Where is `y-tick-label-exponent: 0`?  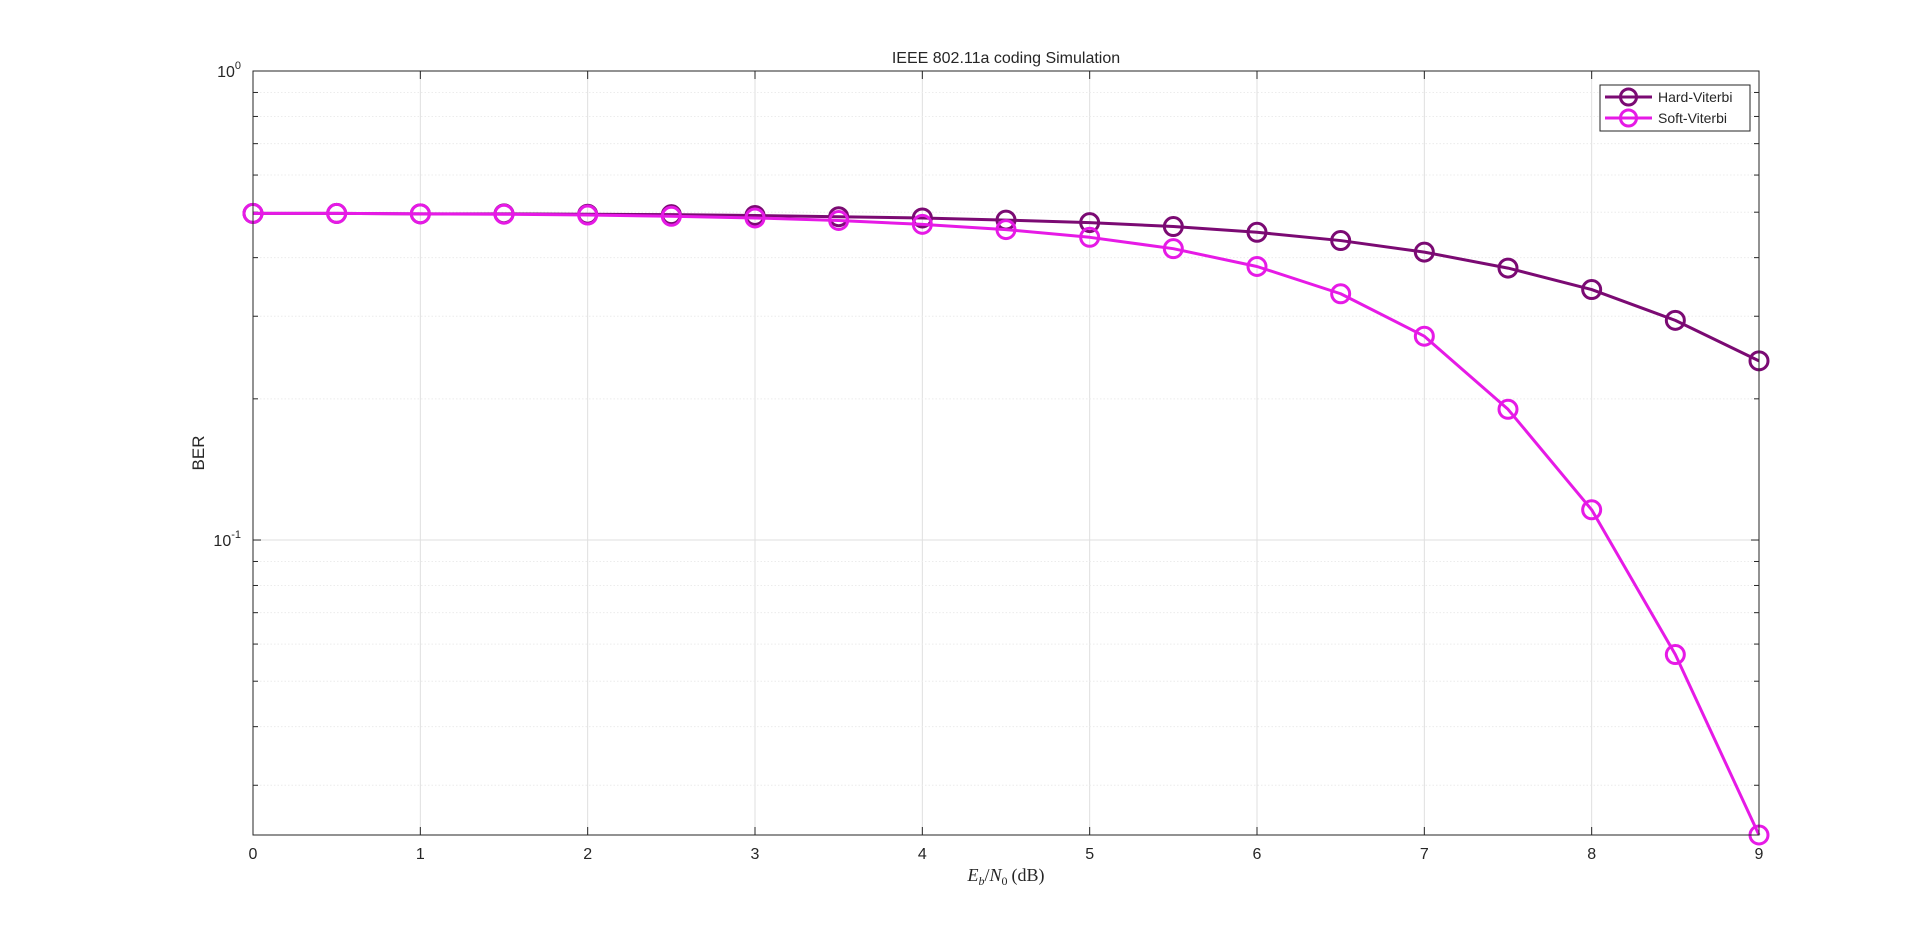
y-tick-label-exponent: 0 is located at coordinates (238, 66).